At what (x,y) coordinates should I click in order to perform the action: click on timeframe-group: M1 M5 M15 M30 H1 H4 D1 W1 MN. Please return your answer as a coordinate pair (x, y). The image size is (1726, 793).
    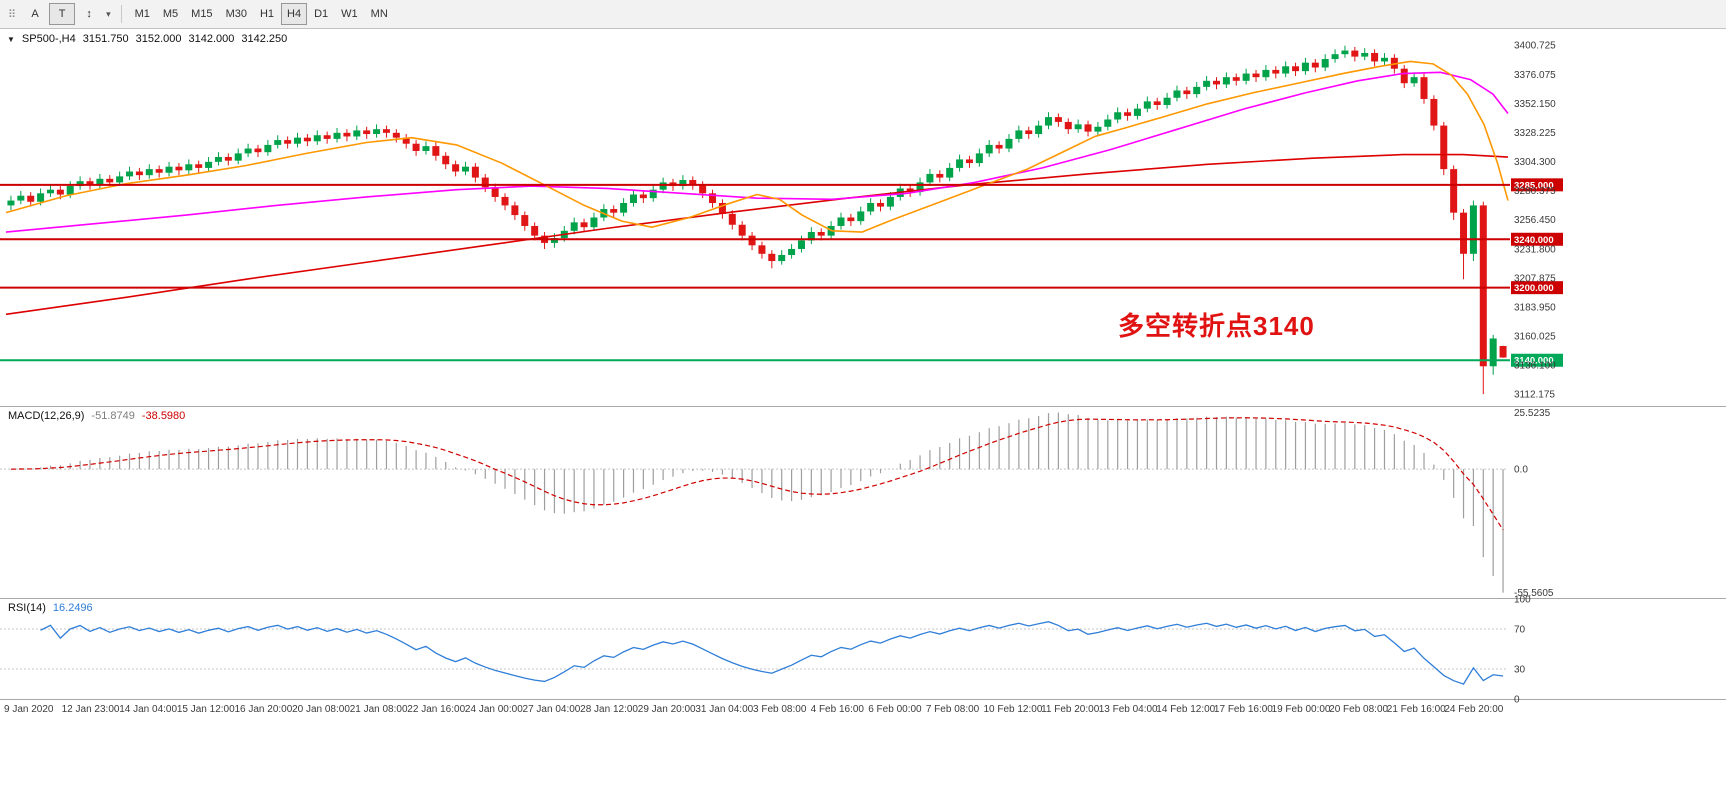
    Looking at the image, I should click on (261, 14).